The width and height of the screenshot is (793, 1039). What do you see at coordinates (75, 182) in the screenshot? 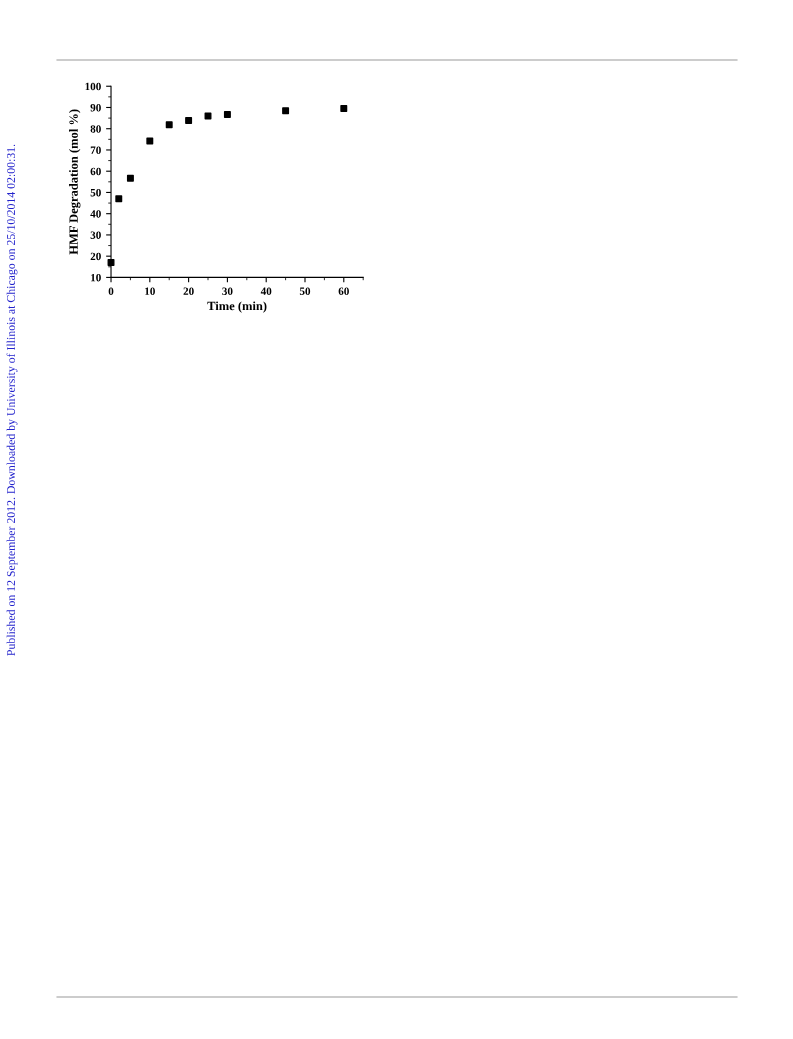
I see `y-axis-title: HMF Degradation (mol %)` at bounding box center [75, 182].